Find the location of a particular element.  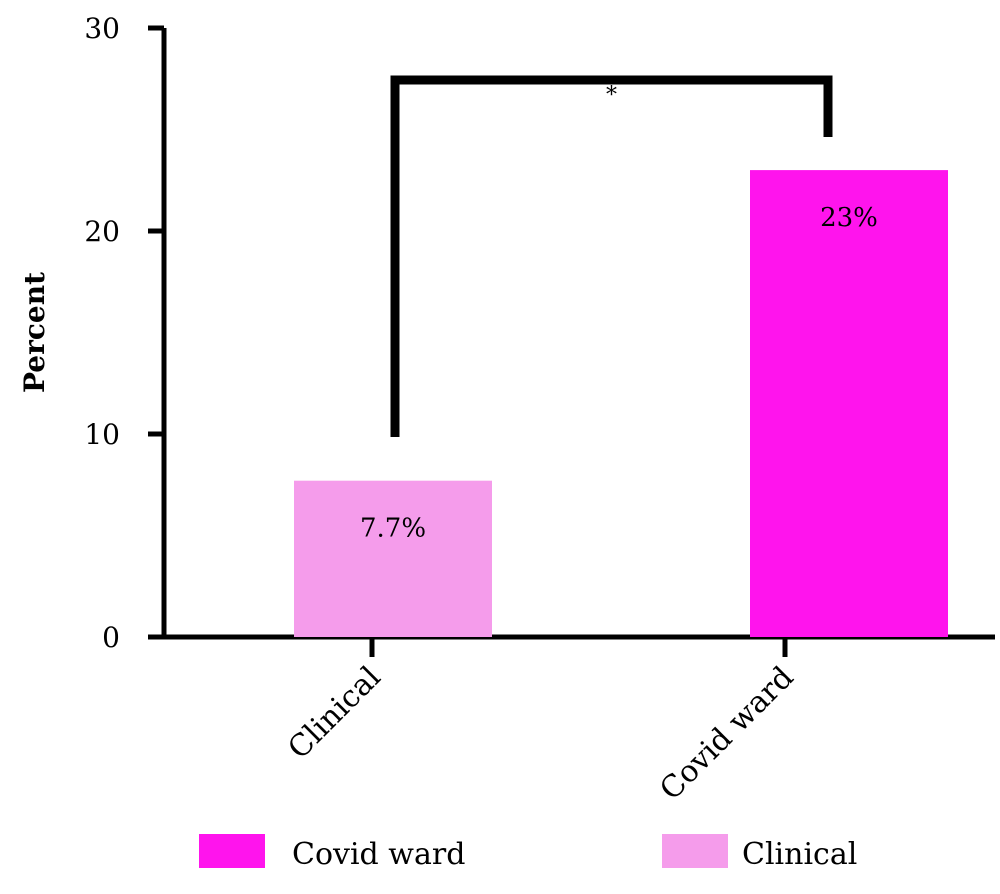

y-axis-label: Percent is located at coordinates (34, 332).